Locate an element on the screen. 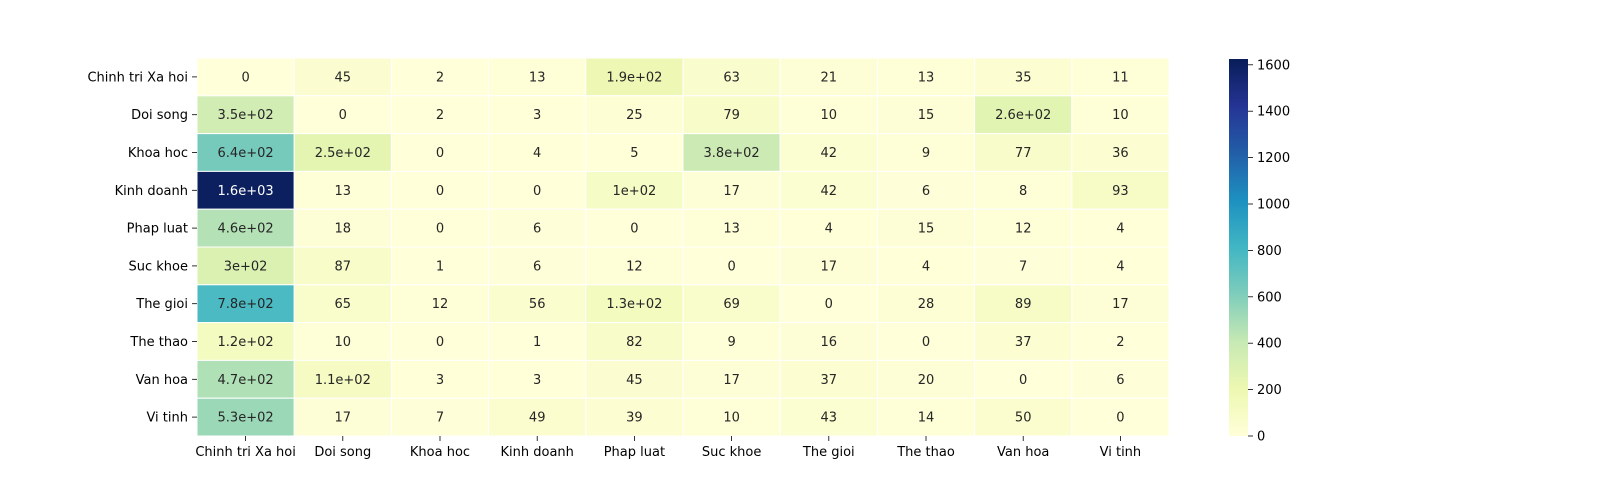 This screenshot has height=504, width=1600. x-tick-label: Chinh tri Xa hoi is located at coordinates (245, 452).